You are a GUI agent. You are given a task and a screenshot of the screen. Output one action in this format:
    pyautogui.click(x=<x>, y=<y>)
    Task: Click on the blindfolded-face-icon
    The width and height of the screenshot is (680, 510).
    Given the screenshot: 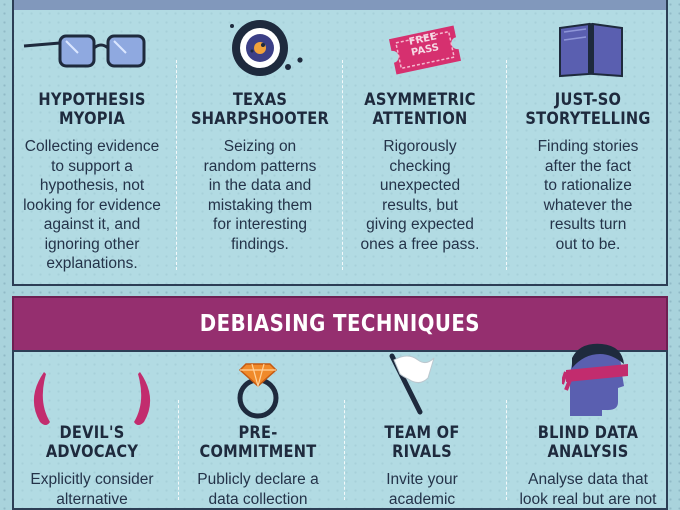 What is the action you would take?
    pyautogui.click(x=595, y=379)
    